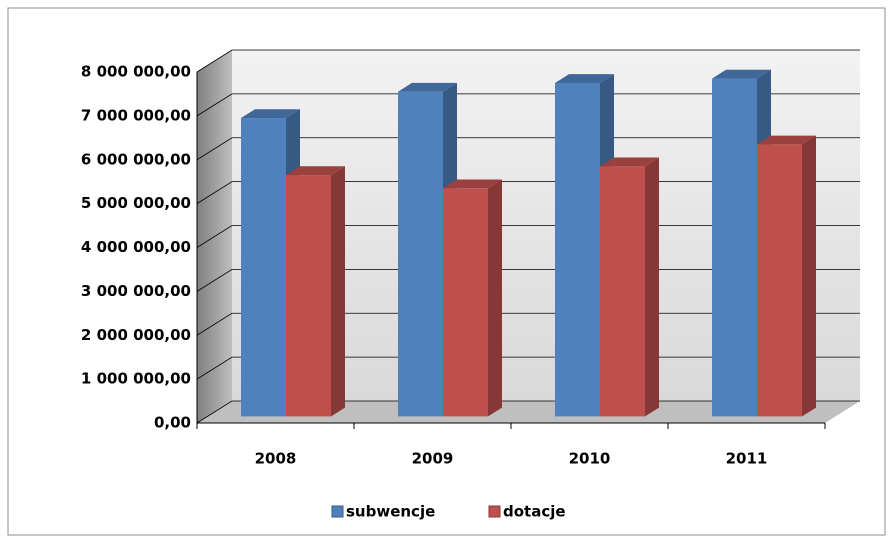  What do you see at coordinates (136, 72) in the screenshot?
I see `y-tick-label: 8 000 000,00` at bounding box center [136, 72].